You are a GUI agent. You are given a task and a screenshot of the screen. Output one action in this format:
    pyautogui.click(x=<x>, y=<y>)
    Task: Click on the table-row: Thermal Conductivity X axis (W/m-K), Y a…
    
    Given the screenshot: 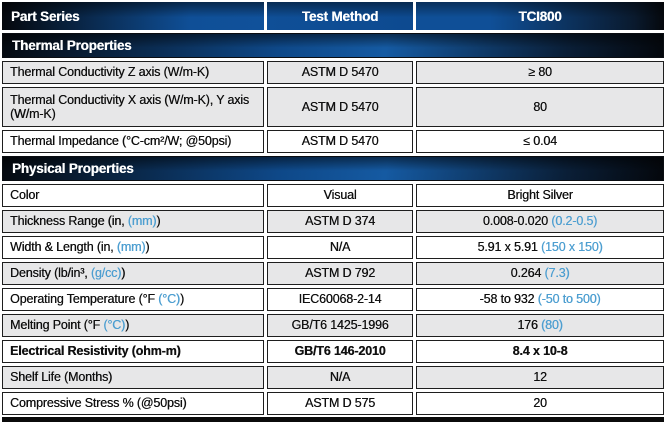 What is the action you would take?
    pyautogui.click(x=333, y=107)
    